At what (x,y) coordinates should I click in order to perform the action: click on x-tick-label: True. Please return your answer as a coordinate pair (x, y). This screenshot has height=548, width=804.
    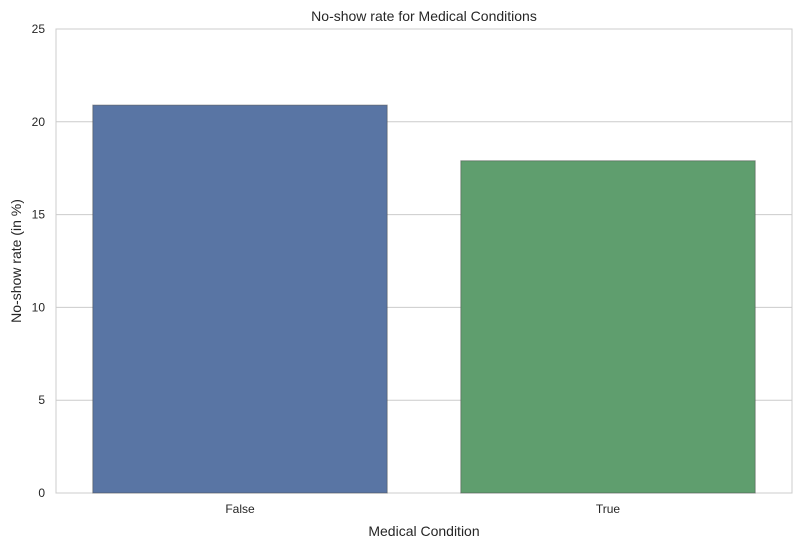
    Looking at the image, I should click on (608, 509).